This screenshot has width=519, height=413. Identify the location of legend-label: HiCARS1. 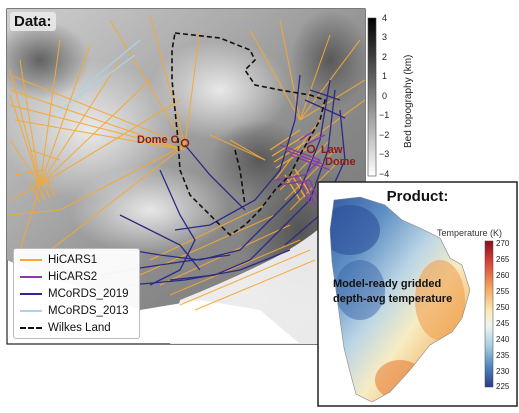
(73, 260).